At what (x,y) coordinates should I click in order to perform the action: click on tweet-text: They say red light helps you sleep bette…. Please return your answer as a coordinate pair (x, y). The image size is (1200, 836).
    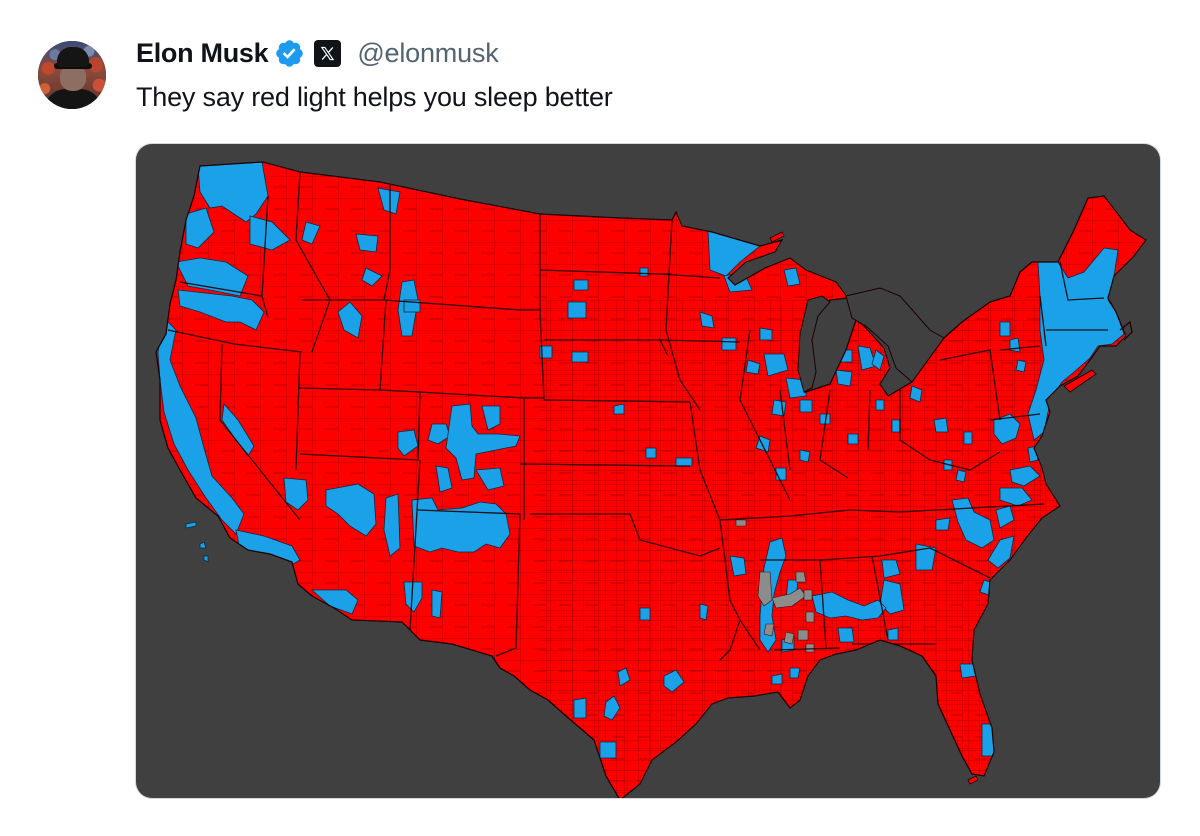
    Looking at the image, I should click on (374, 97).